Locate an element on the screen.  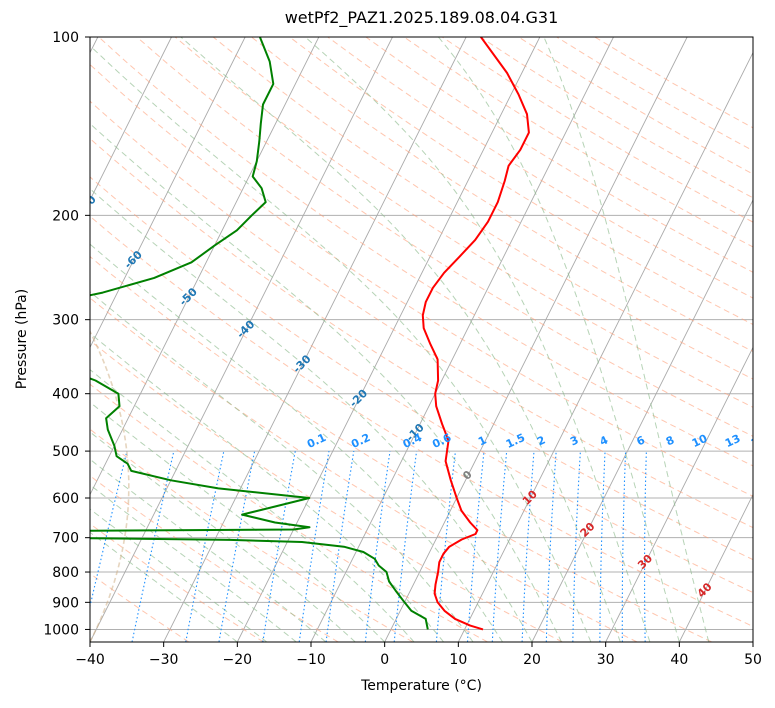
y-tick-label: 200 is located at coordinates (65, 216).